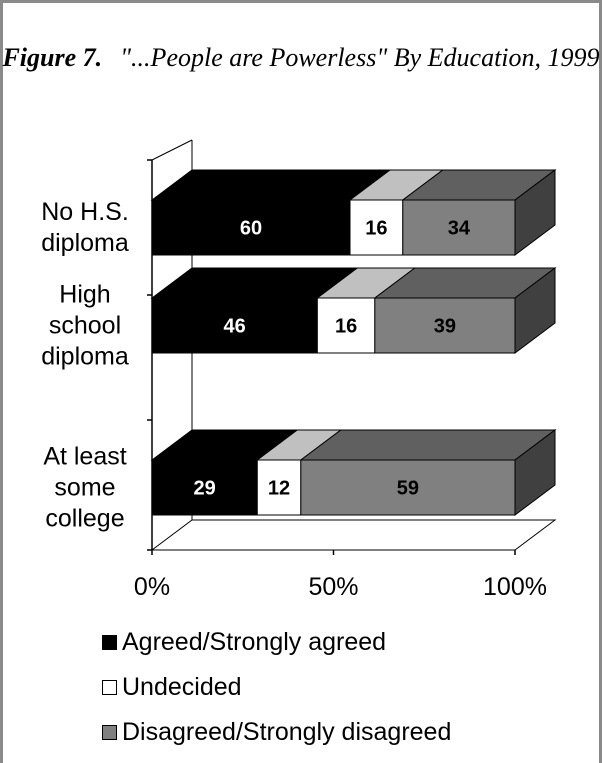 The height and width of the screenshot is (763, 602). I want to click on data-label: 29, so click(205, 489).